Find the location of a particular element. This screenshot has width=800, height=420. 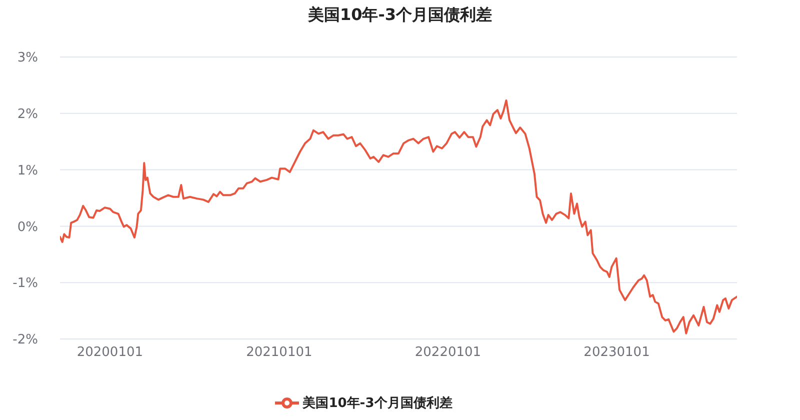

y-tick-label: 0% is located at coordinates (27, 227).